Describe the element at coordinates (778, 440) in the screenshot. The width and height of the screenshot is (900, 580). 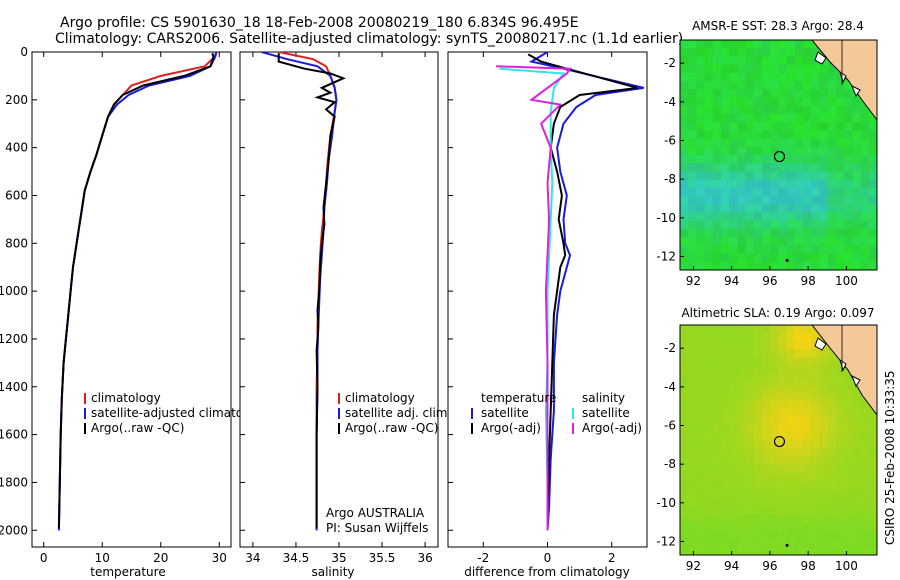
I see `sla-map-frame` at that location.